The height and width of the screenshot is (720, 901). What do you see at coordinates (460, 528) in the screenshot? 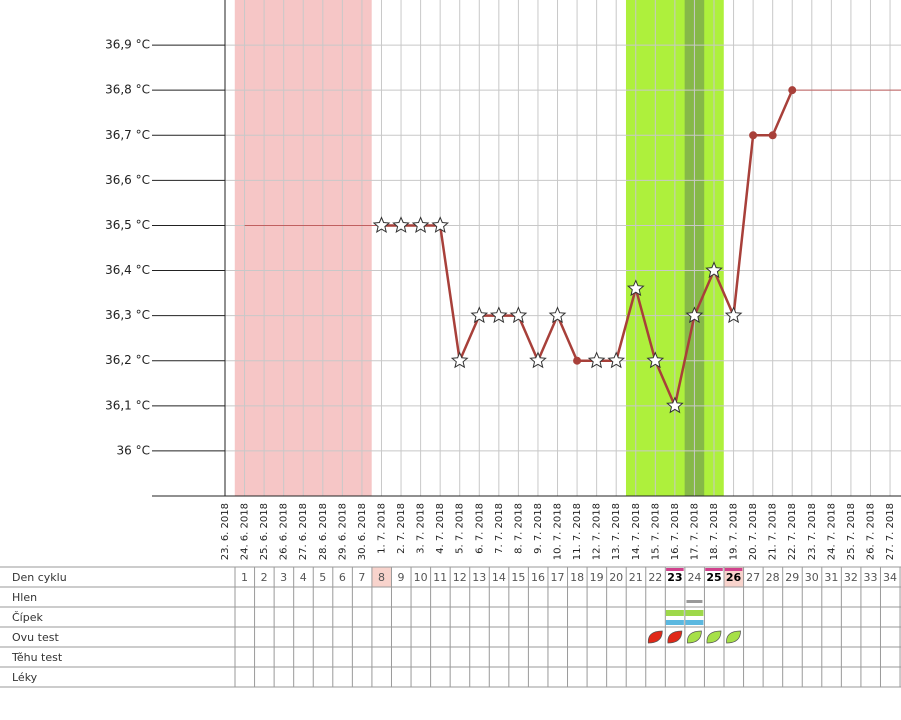
I see `x-tick-label: 5. 7. 2018` at bounding box center [460, 528].